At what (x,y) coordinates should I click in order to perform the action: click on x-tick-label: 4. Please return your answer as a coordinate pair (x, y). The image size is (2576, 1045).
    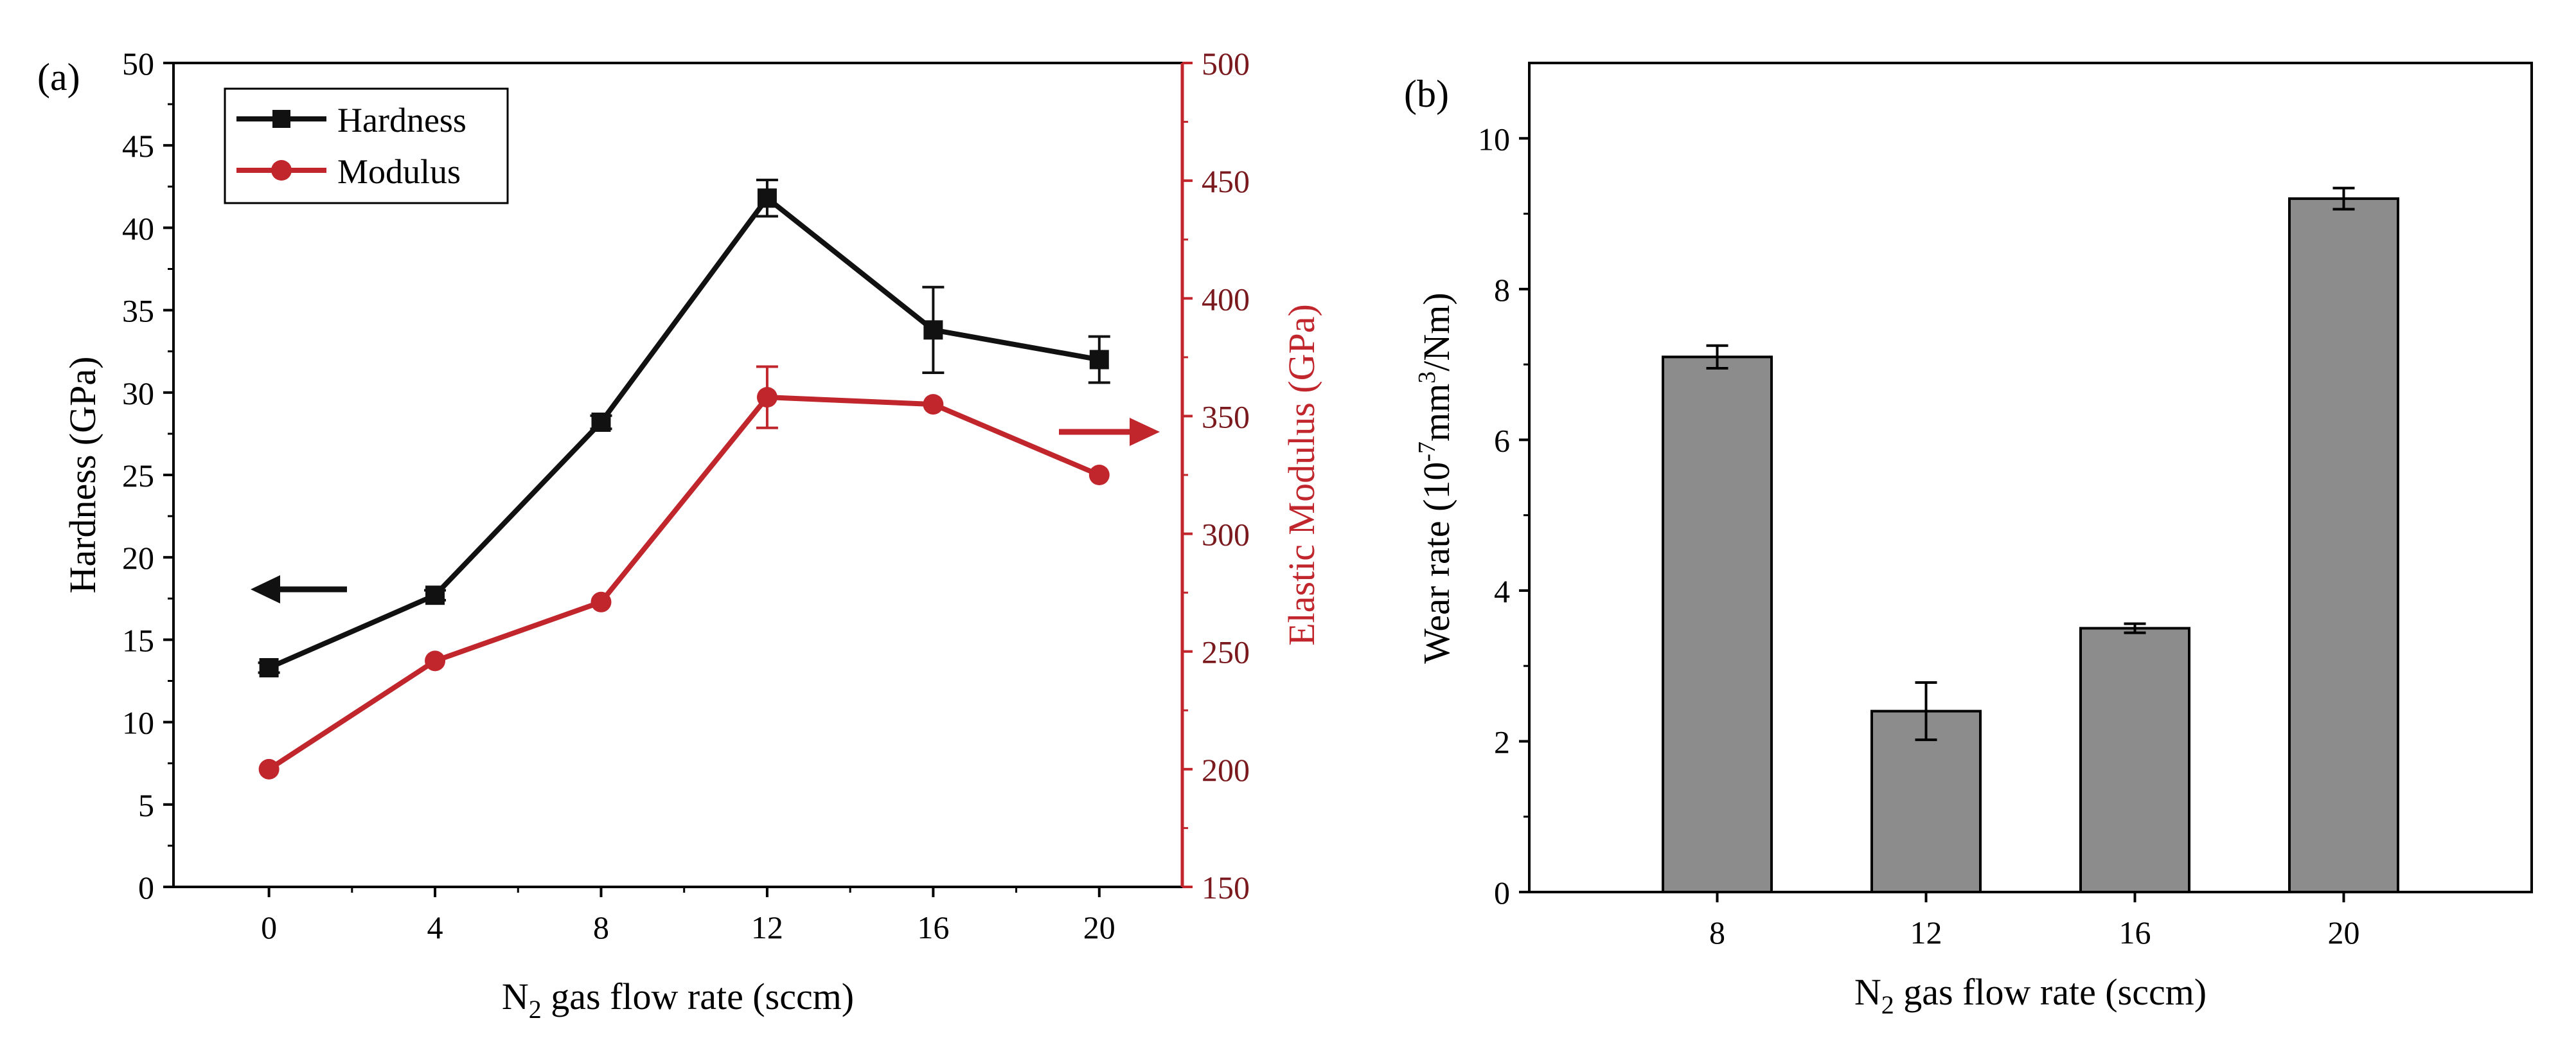
    Looking at the image, I should click on (435, 927).